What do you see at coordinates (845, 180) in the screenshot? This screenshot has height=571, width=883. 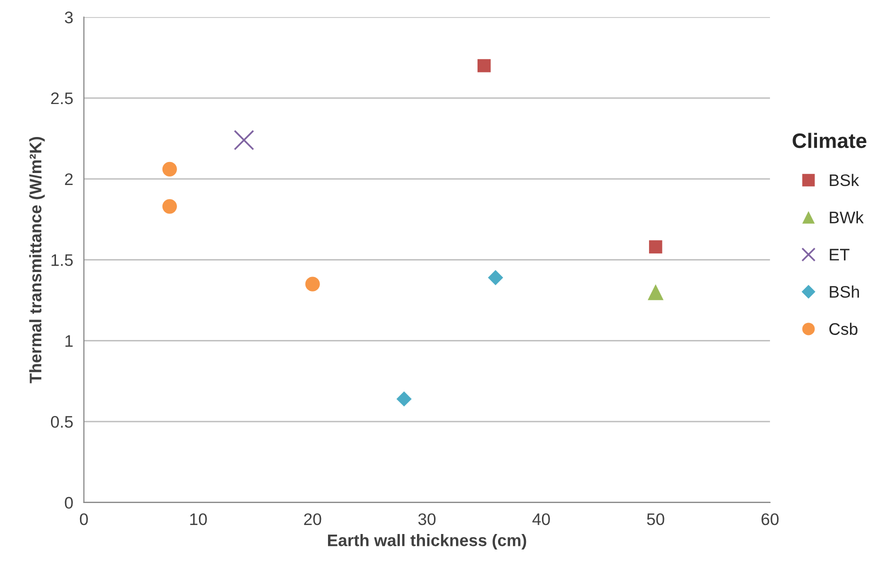 I see `legend-label: BSk` at bounding box center [845, 180].